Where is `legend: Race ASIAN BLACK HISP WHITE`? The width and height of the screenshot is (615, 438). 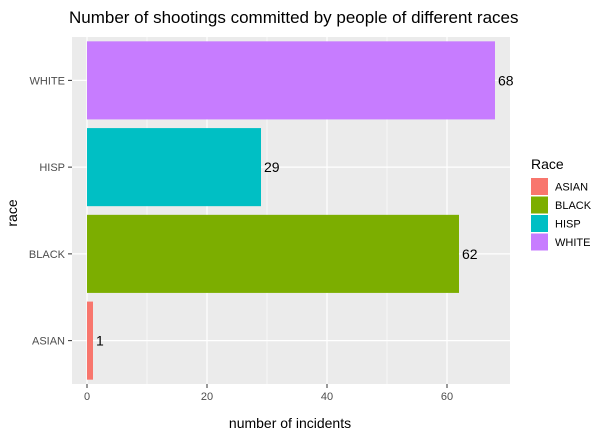
legend: Race ASIAN BLACK HISP WHITE is located at coordinates (561, 203).